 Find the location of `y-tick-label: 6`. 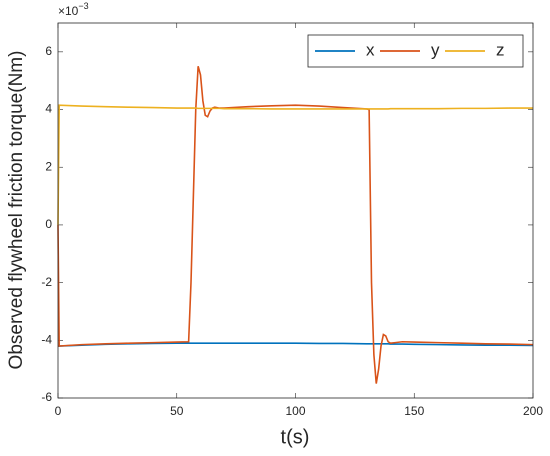

y-tick-label: 6 is located at coordinates (48, 51).